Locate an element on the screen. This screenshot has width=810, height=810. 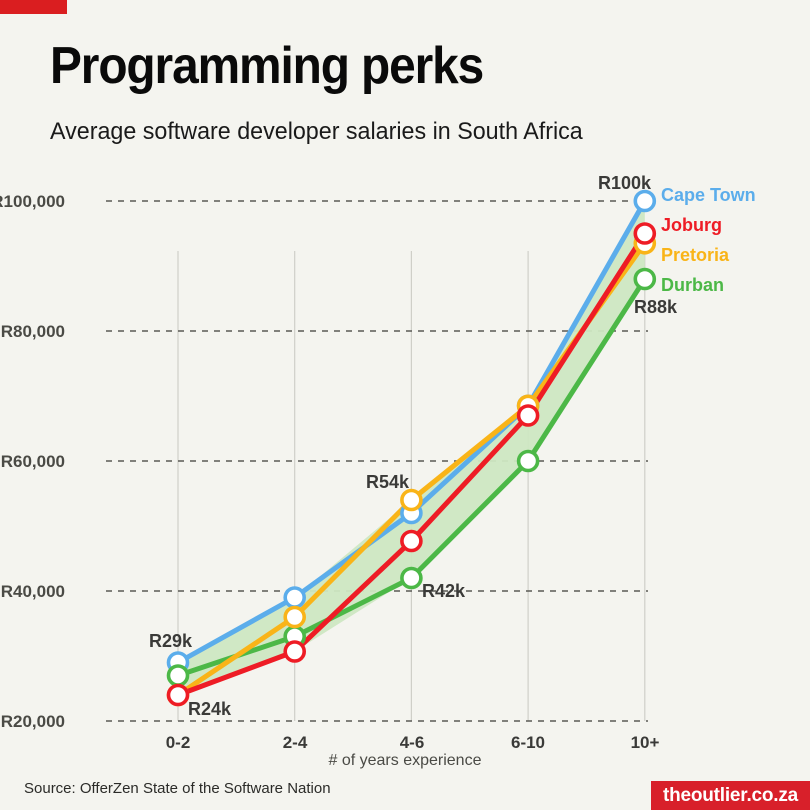
annotation-r100k: R100k is located at coordinates (625, 183).